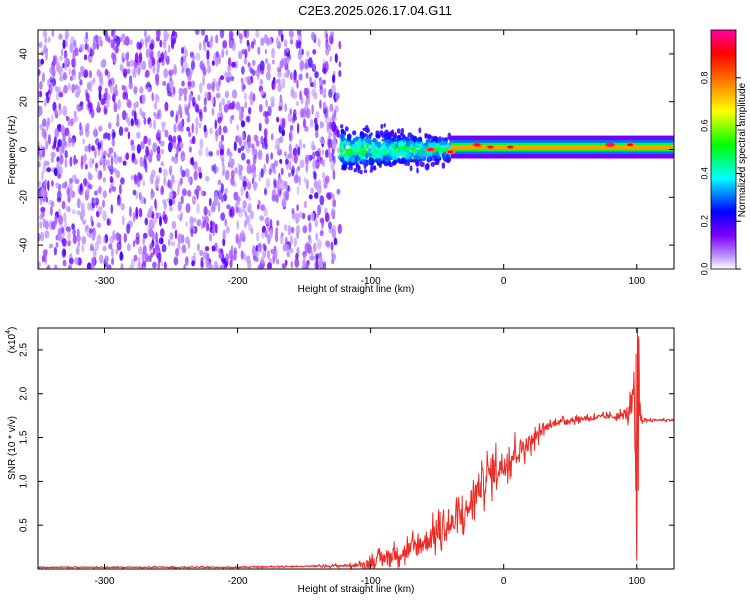 Image resolution: width=750 pixels, height=600 pixels. What do you see at coordinates (24, 481) in the screenshot?
I see `y-tick-label: 1.0` at bounding box center [24, 481].